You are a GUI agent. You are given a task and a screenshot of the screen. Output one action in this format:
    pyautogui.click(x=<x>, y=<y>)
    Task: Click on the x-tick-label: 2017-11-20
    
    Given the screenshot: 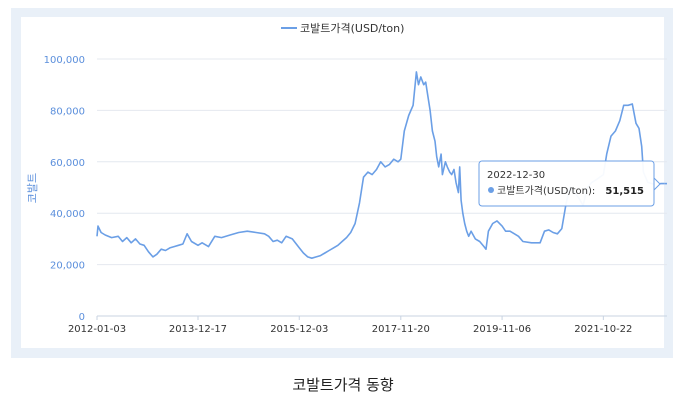 What is the action you would take?
    pyautogui.click(x=401, y=329)
    